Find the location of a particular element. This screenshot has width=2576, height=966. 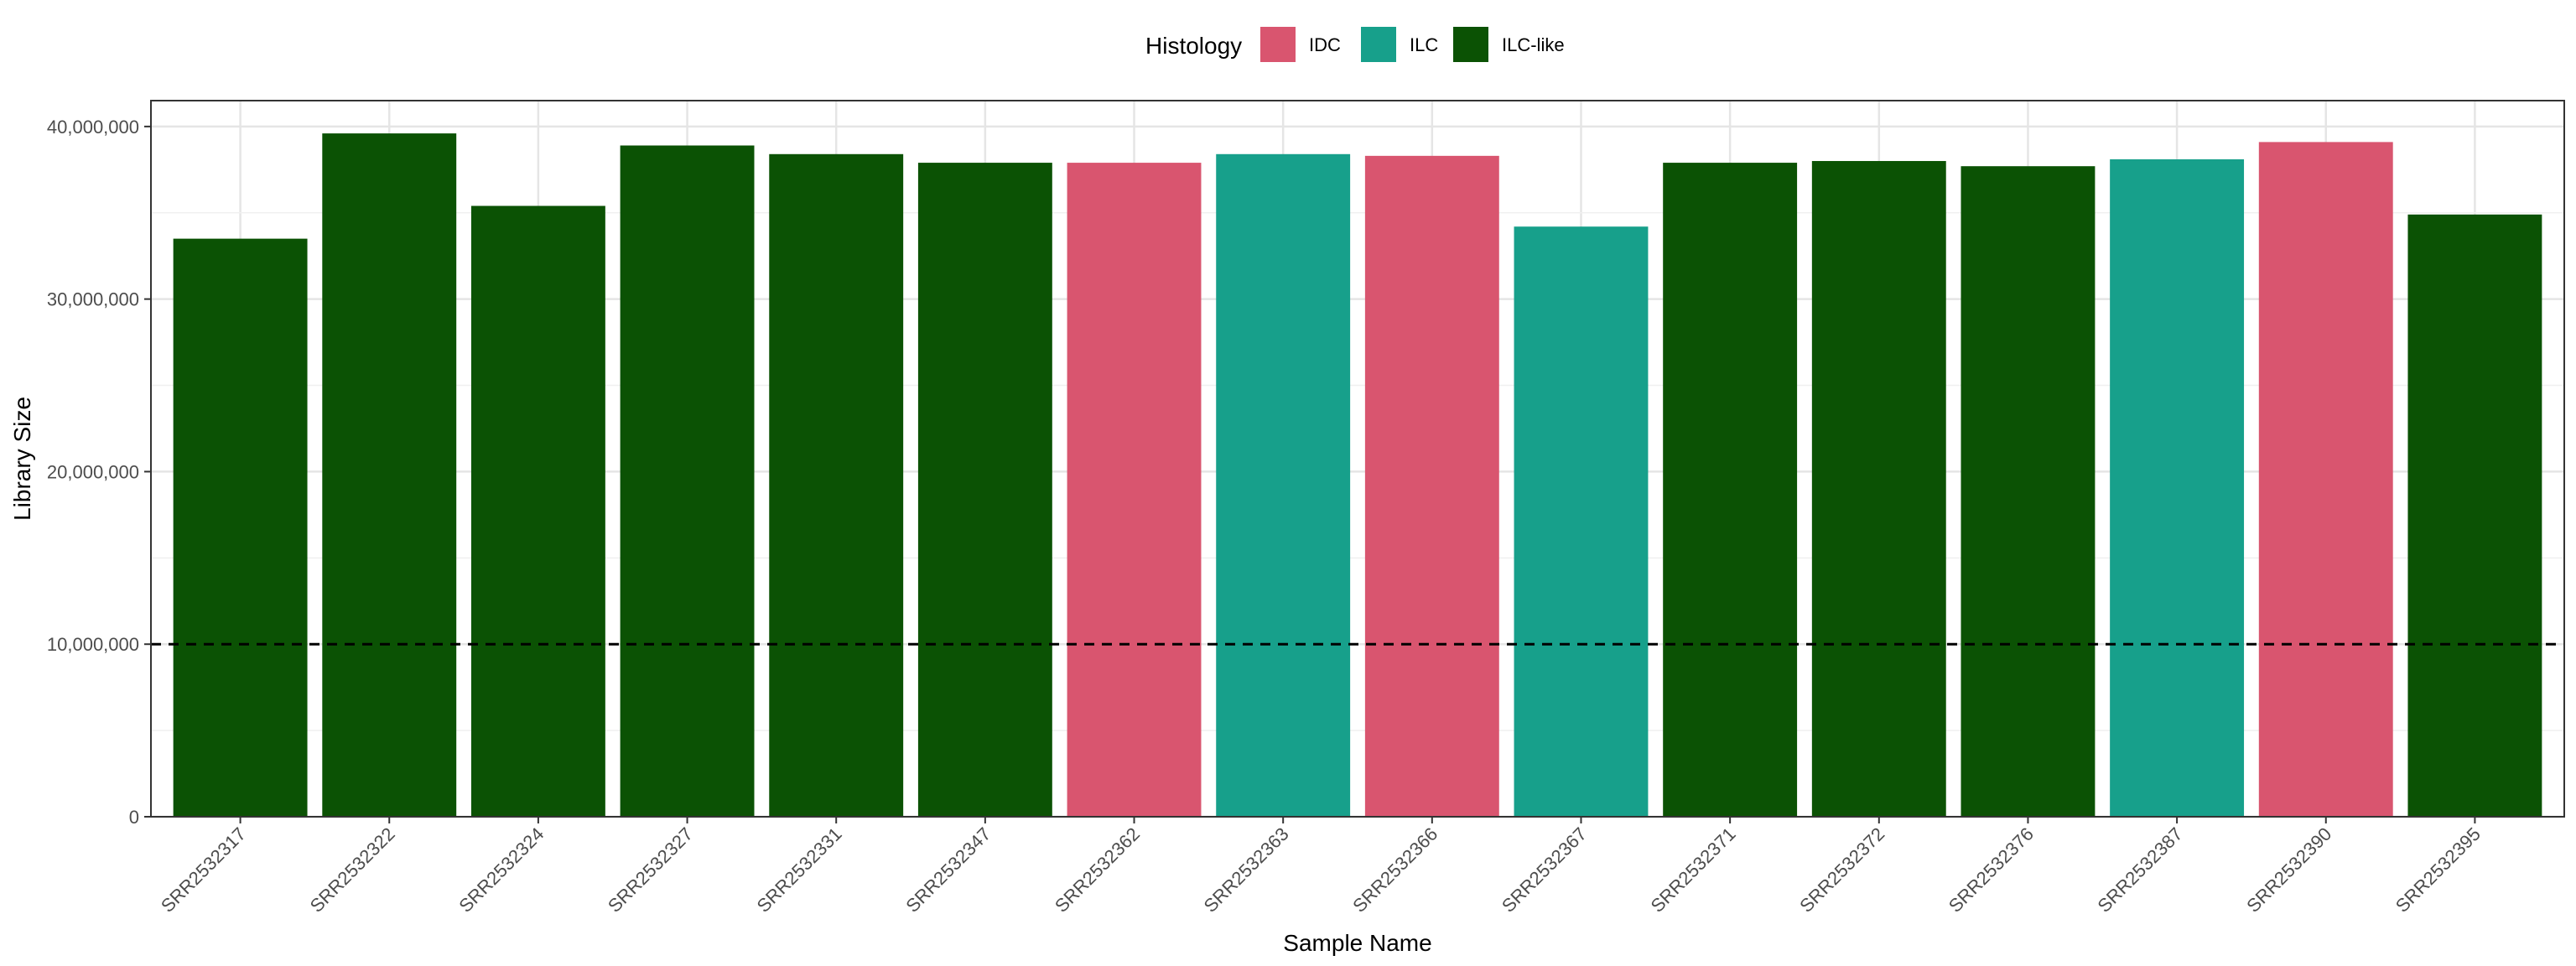

bar-SRR2532327 is located at coordinates (687, 481).